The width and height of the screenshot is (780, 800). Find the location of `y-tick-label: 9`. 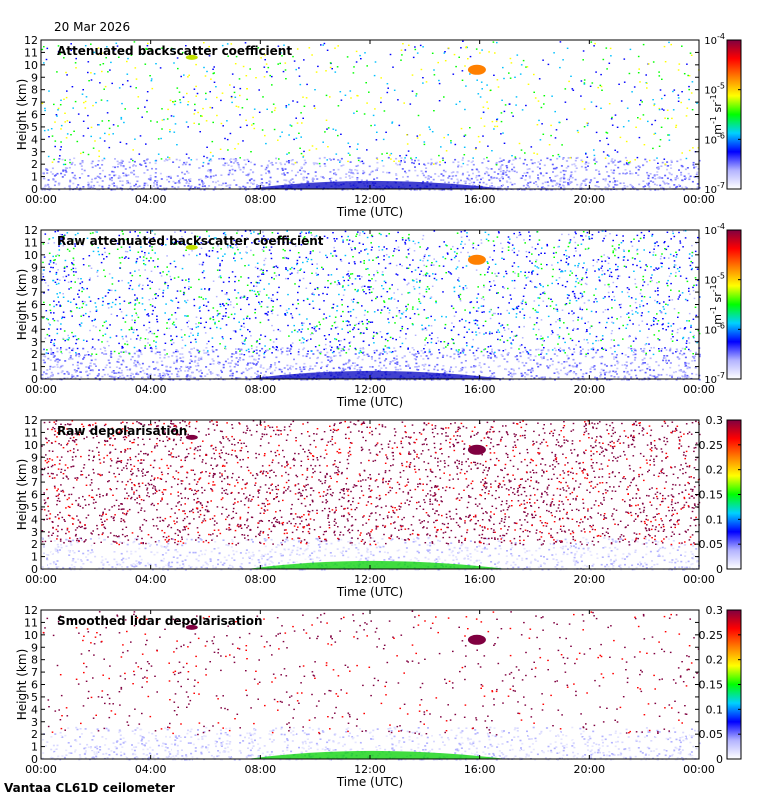

y-tick-label: 9 is located at coordinates (34, 647).